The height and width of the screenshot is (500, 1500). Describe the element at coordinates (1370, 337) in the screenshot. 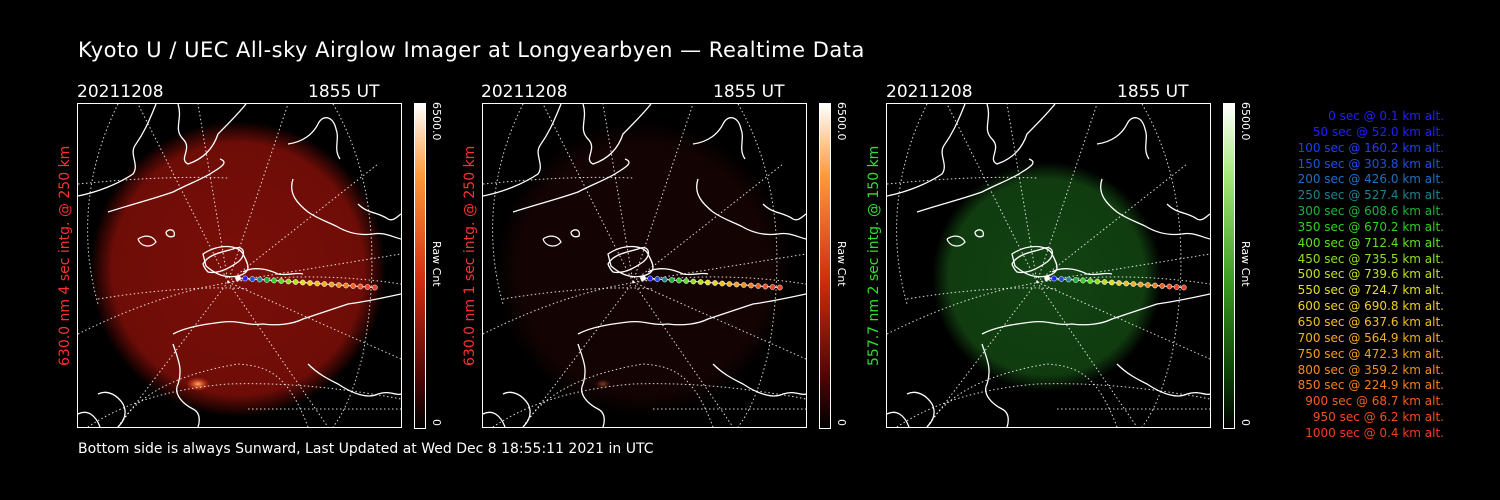

I see `legend-entry: 700 sec @ 564.9 km alt.` at that location.